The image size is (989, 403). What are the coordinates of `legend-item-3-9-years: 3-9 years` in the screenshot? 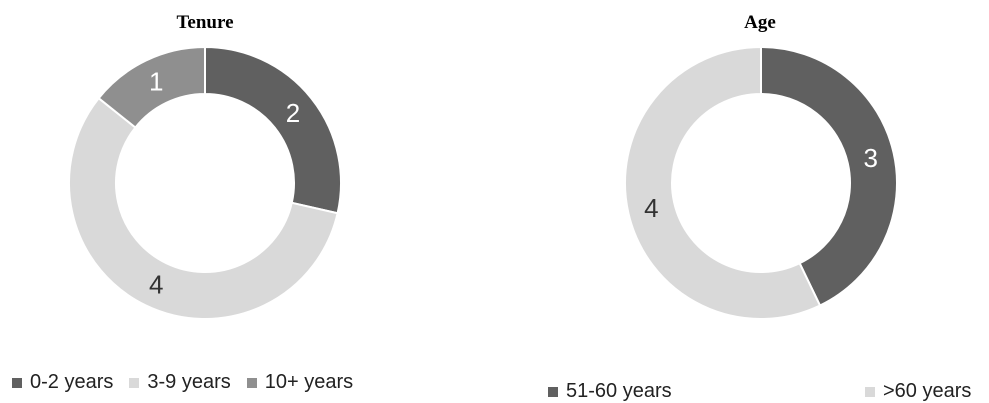 It's located at (180, 382).